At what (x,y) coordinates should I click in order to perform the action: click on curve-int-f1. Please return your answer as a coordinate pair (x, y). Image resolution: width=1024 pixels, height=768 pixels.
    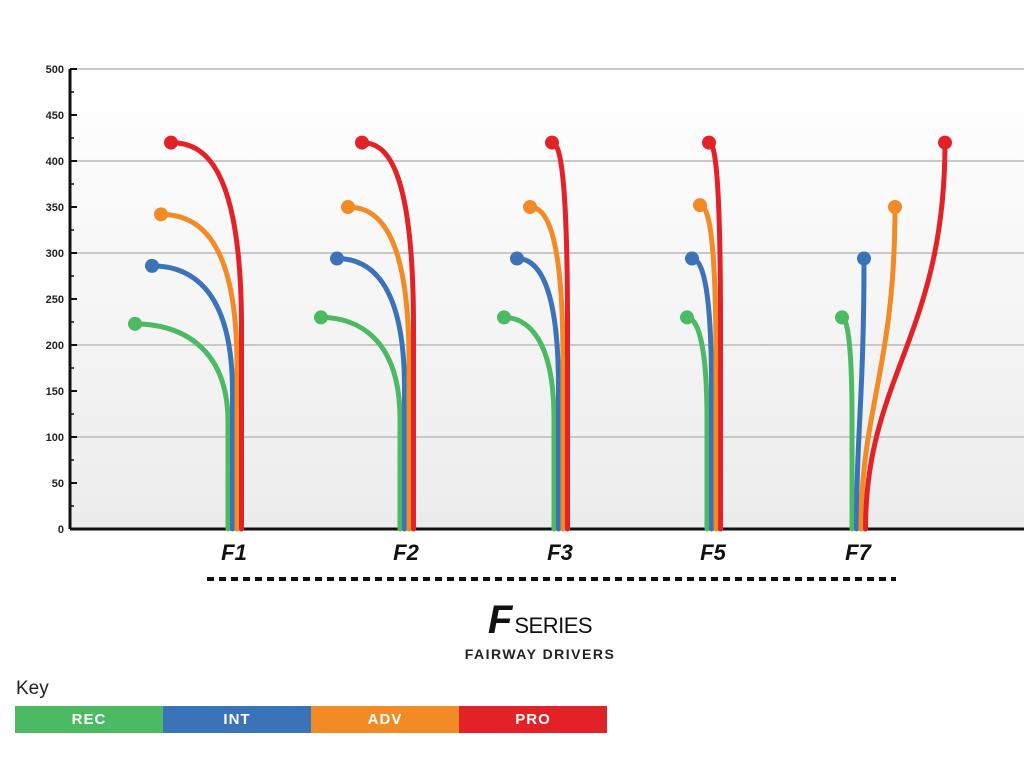
    Looking at the image, I should click on (192, 397).